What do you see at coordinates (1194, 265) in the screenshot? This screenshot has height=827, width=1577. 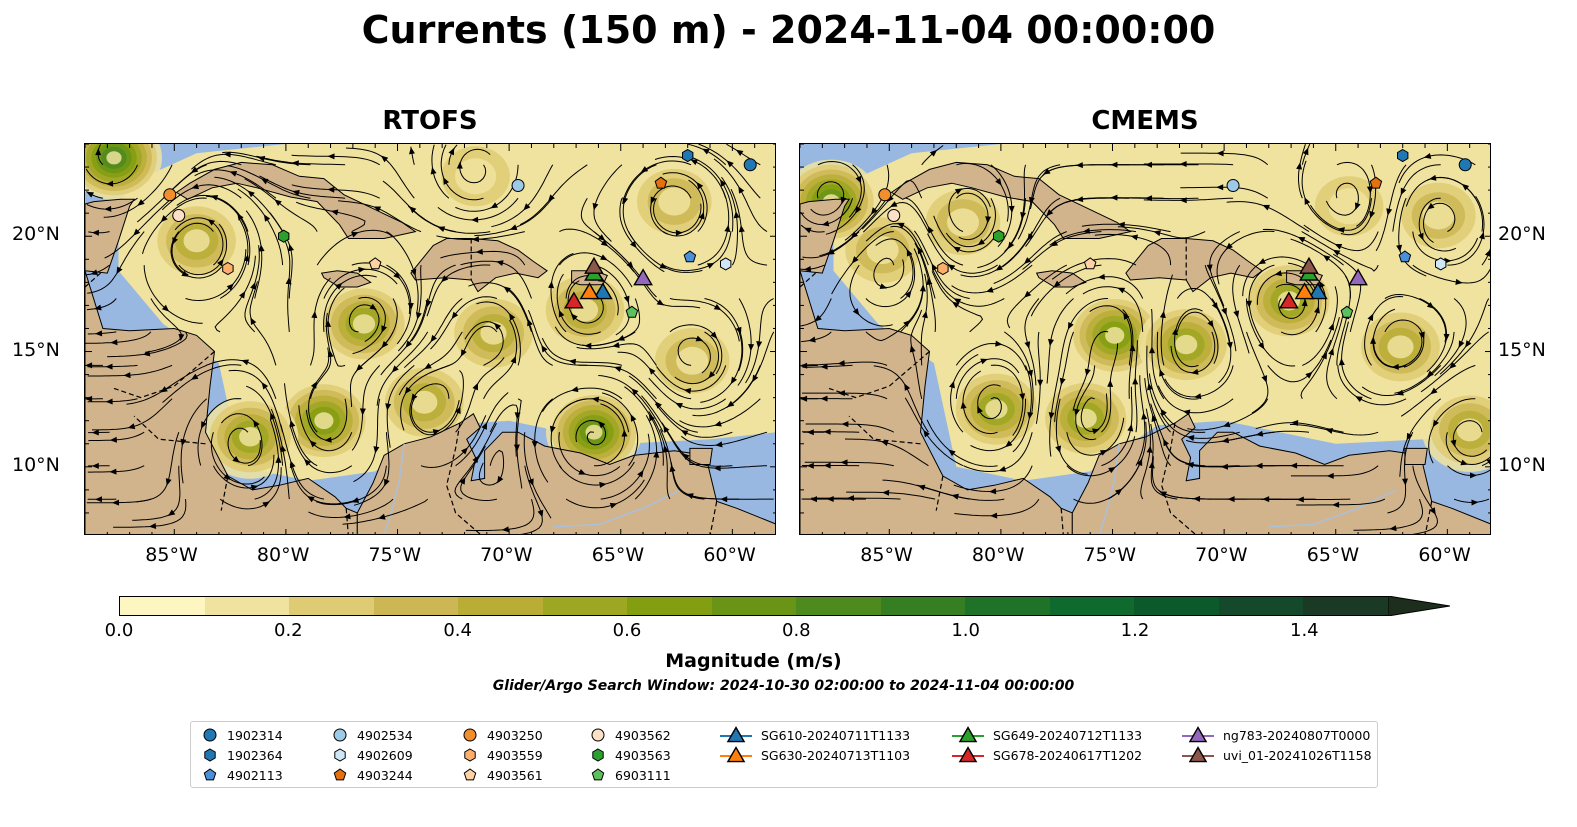 I see `land-hispaniola` at bounding box center [1194, 265].